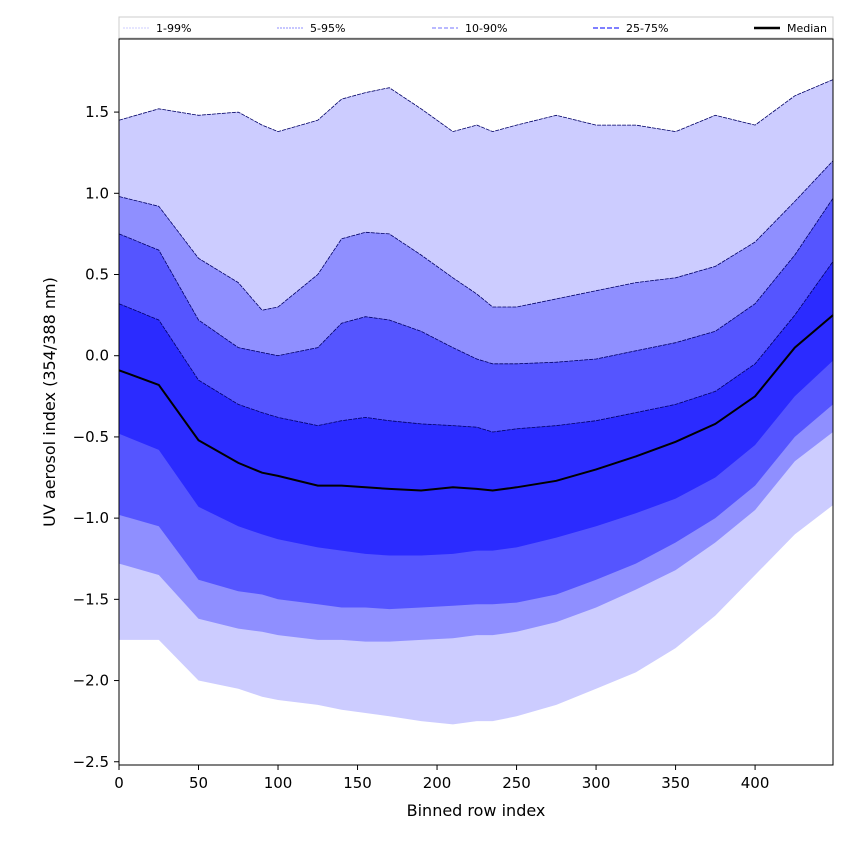 The width and height of the screenshot is (850, 850). I want to click on y-tick-label: 1.0, so click(97, 193).